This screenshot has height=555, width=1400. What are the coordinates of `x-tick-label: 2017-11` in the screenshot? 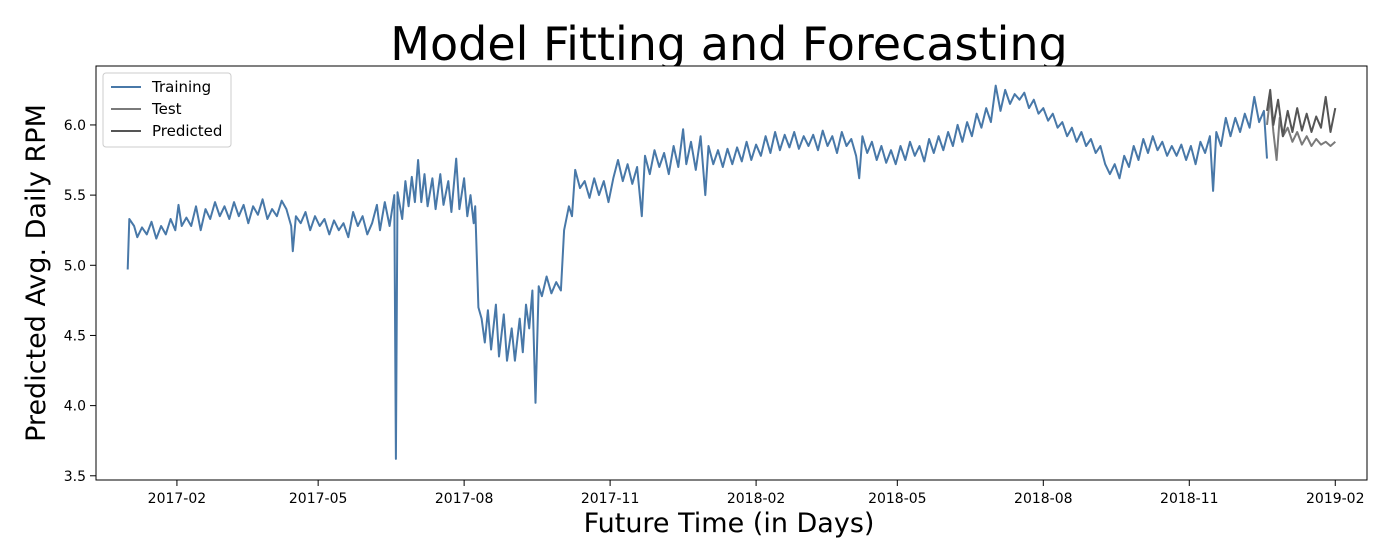 It's located at (610, 499).